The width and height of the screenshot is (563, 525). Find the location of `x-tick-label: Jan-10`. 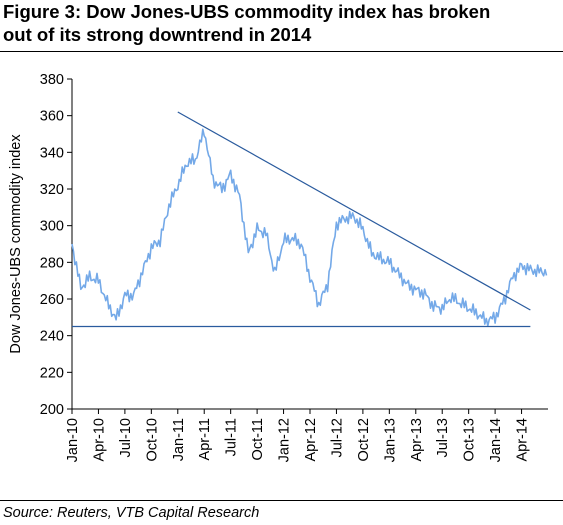

x-tick-label: Jan-10 is located at coordinates (73, 440).